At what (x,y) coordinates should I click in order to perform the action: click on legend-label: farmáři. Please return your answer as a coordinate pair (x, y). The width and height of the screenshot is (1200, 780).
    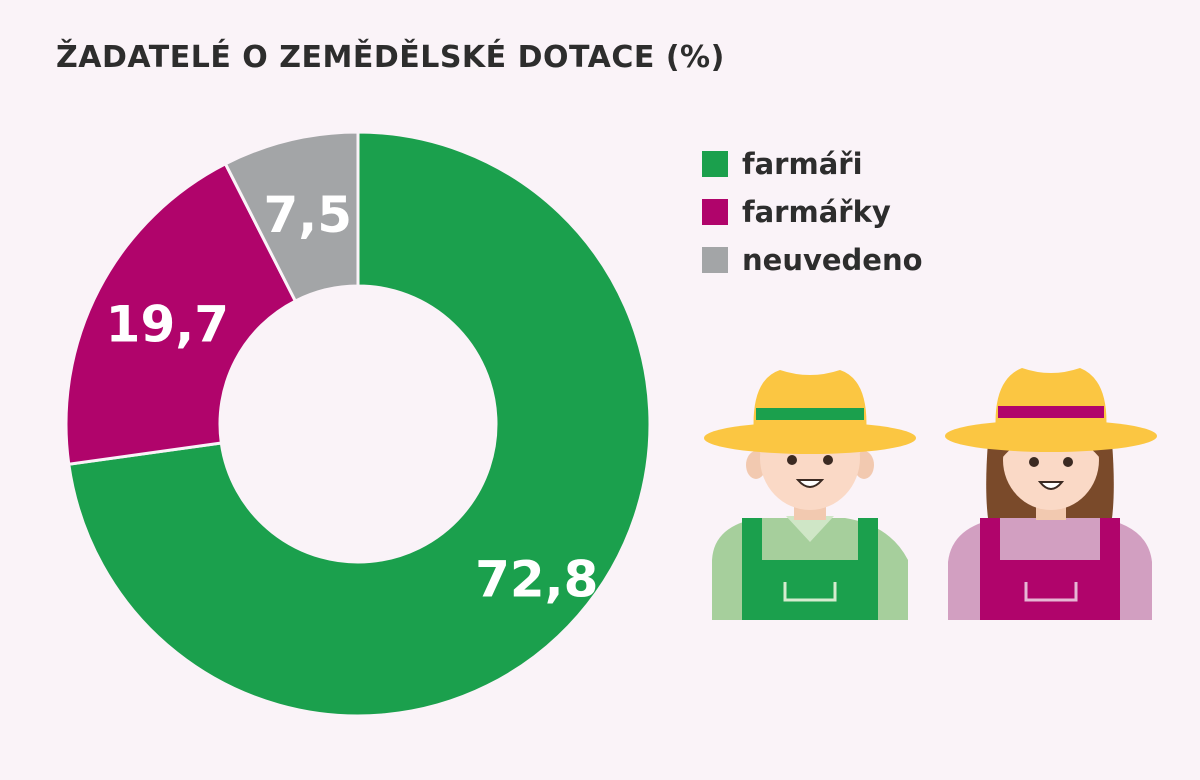
    Looking at the image, I should click on (802, 164).